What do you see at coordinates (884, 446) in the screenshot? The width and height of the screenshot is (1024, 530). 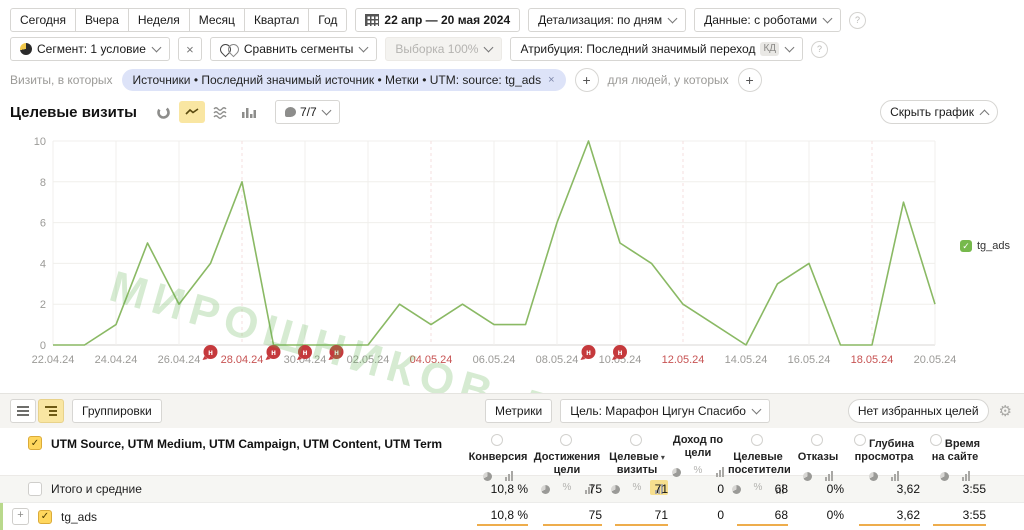 I see `column-header-6: Глубина просмотра` at bounding box center [884, 446].